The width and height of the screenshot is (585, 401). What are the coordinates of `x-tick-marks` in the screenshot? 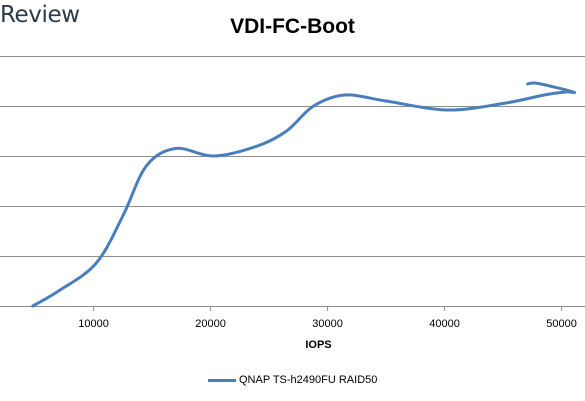 It's located at (328, 308).